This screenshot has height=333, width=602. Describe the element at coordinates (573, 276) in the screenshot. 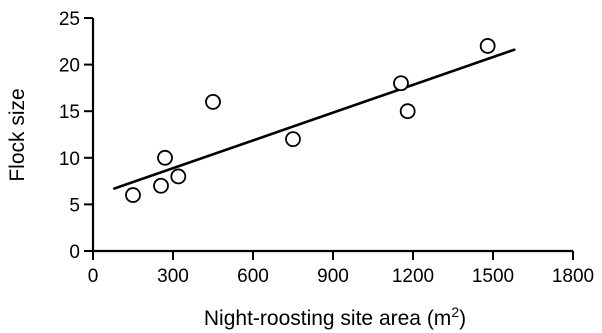

I see `x-tick-label: 1800` at that location.